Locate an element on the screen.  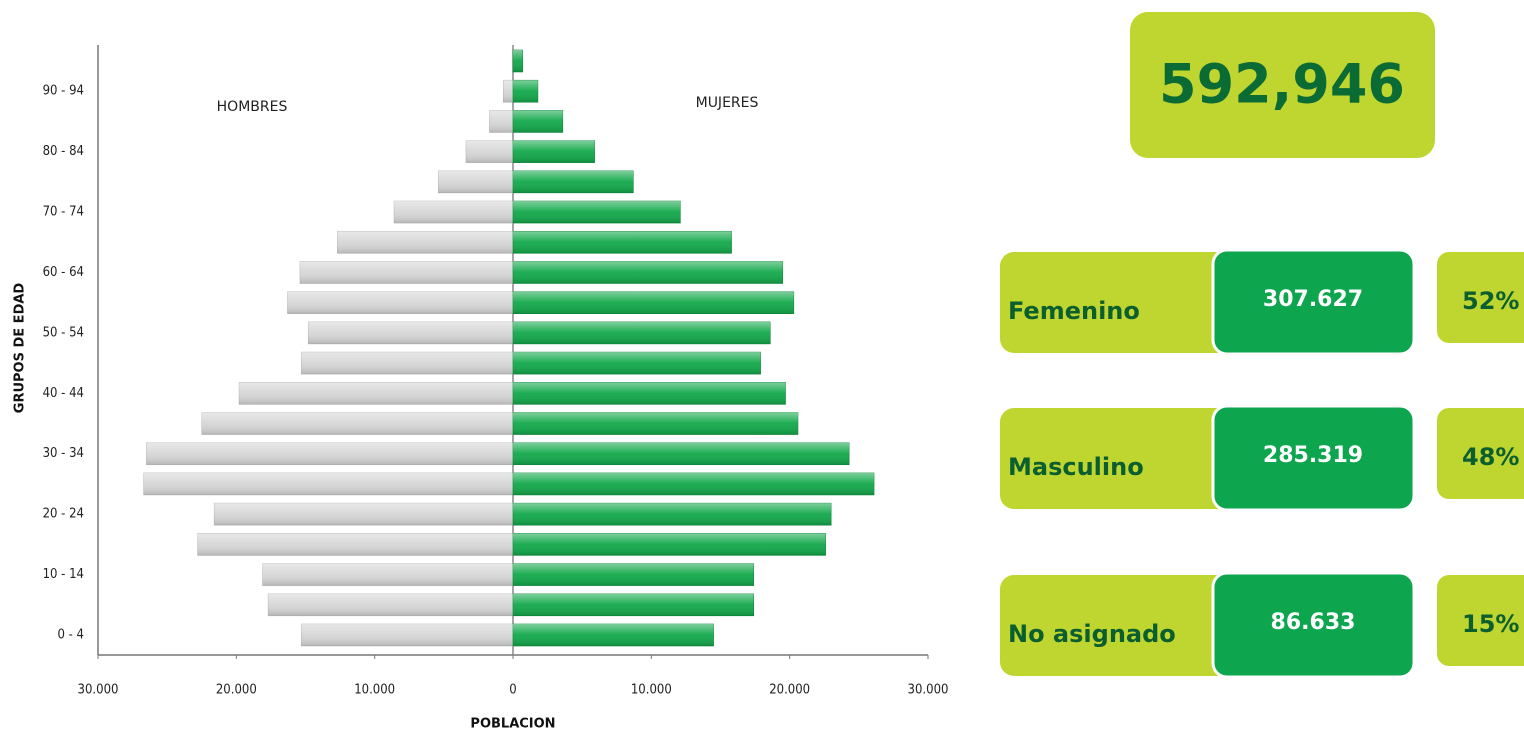
card-value: 307.627 is located at coordinates (1313, 299).